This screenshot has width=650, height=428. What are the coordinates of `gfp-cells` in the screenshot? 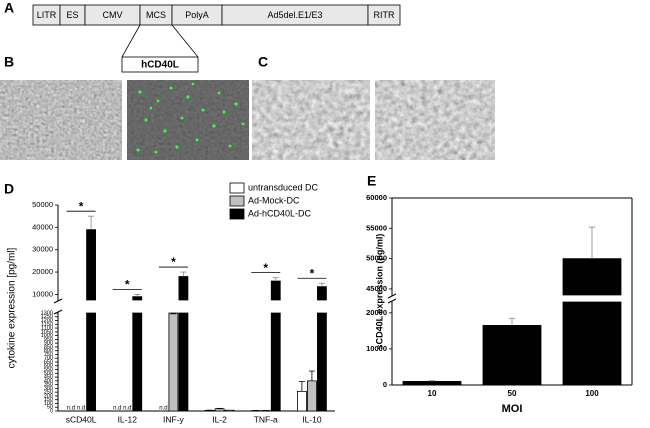 It's located at (190, 118).